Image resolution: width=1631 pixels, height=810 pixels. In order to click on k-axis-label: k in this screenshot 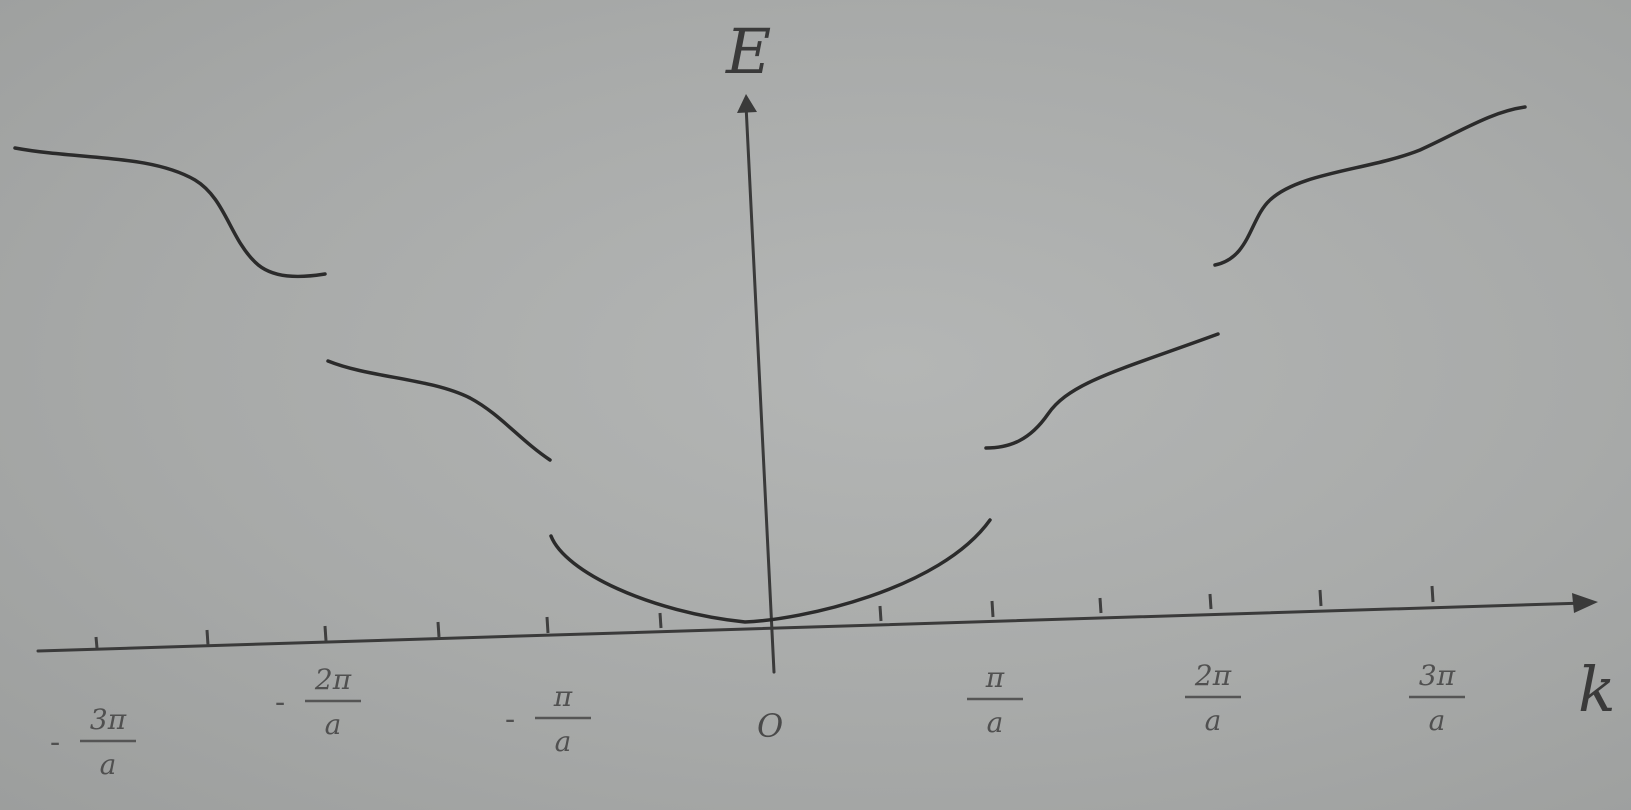, I will do `click(1597, 689)`.